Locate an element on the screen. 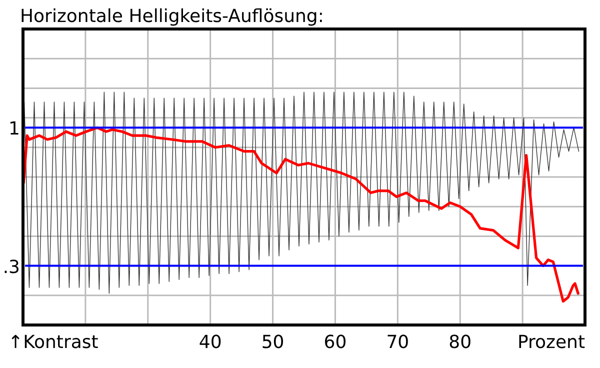  text: ↑Kontrast is located at coordinates (53, 342).